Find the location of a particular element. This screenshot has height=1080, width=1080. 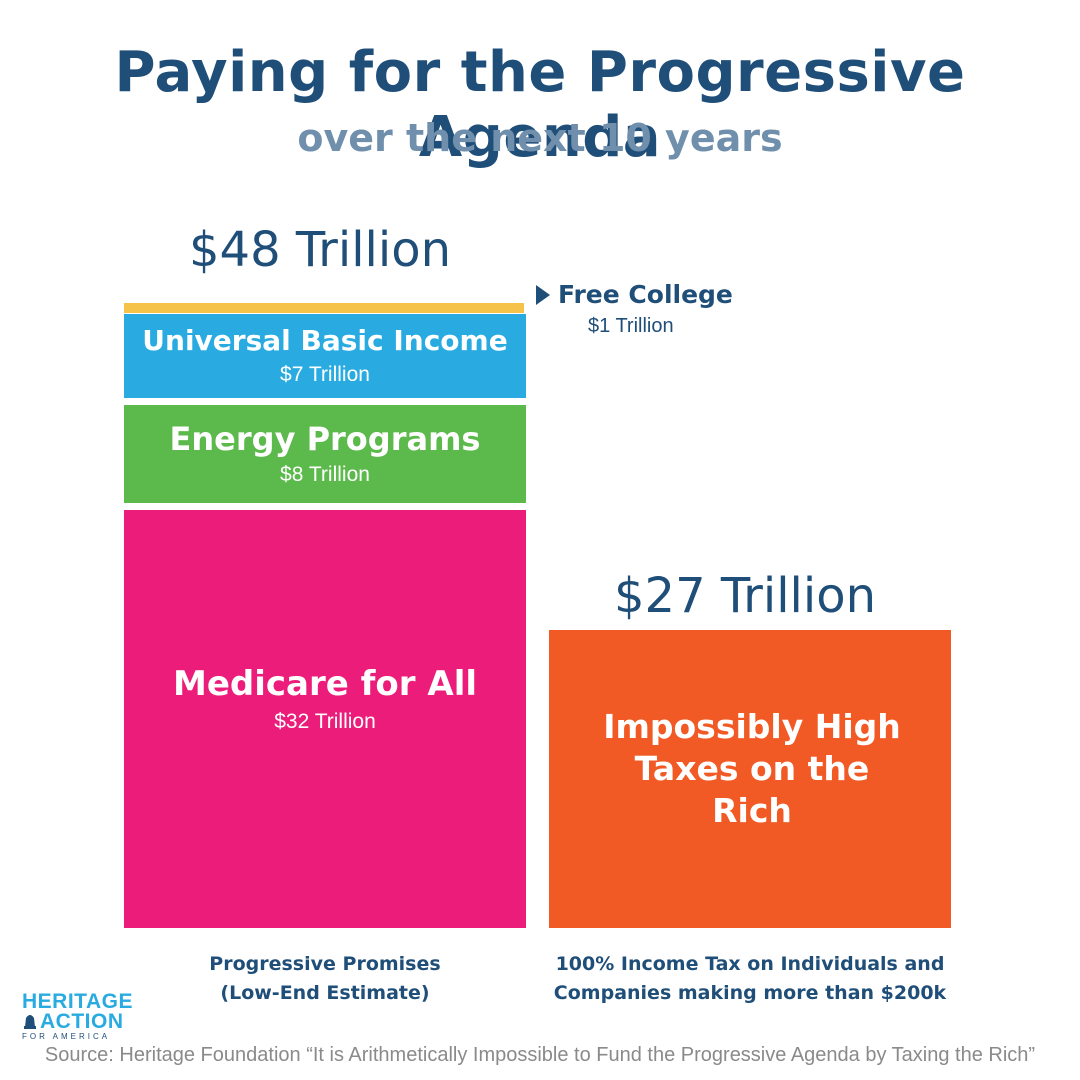

bar-segment-impossibly-high-taxes: Impossibly High Taxes on the Rich is located at coordinates (750, 779).